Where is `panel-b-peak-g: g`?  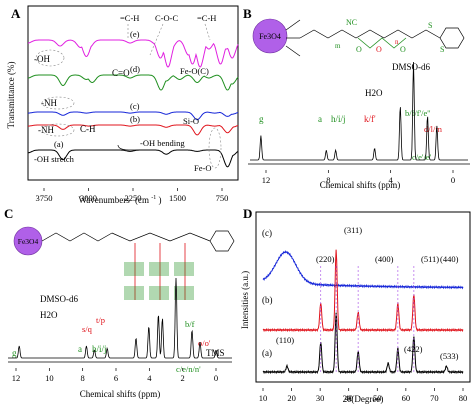
panel-b-peak-g: g is located at coordinates (261, 119).